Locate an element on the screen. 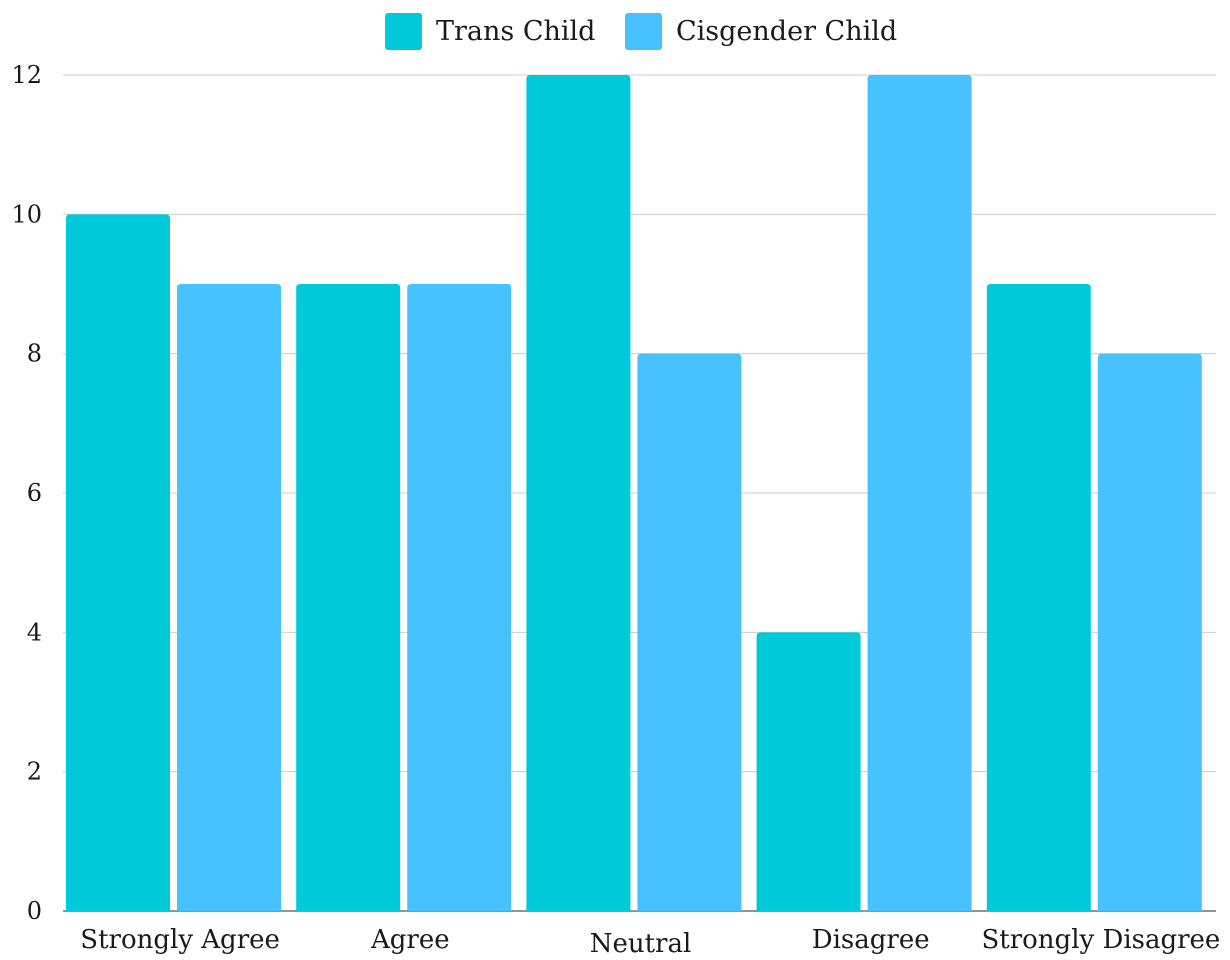  y-tick-label: 4 is located at coordinates (34, 632).